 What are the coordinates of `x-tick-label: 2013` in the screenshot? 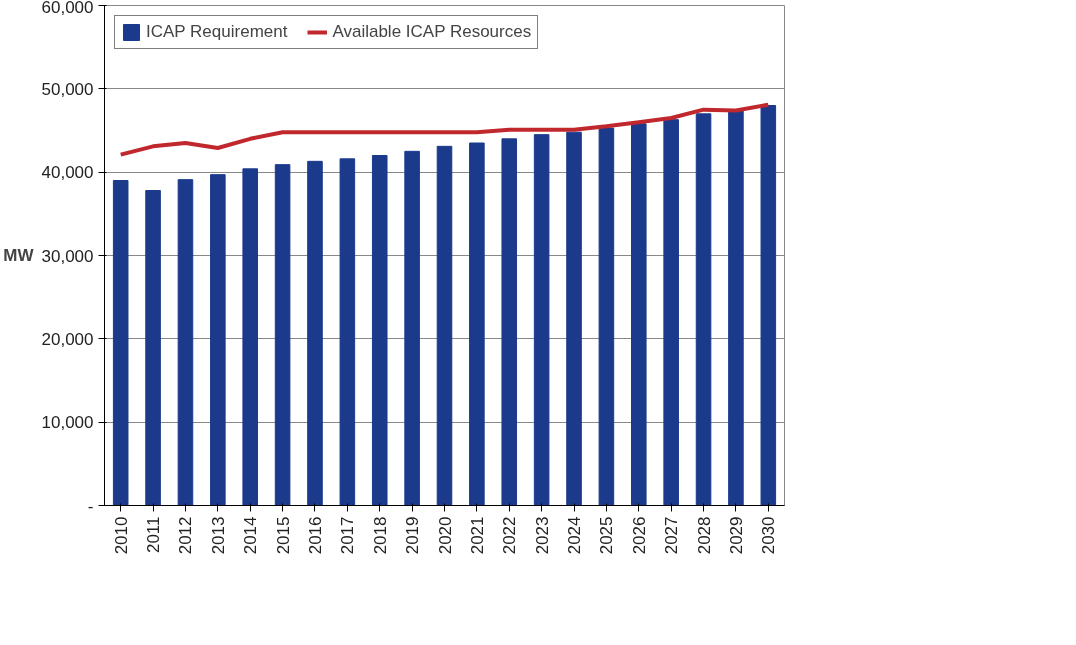 It's located at (218, 535).